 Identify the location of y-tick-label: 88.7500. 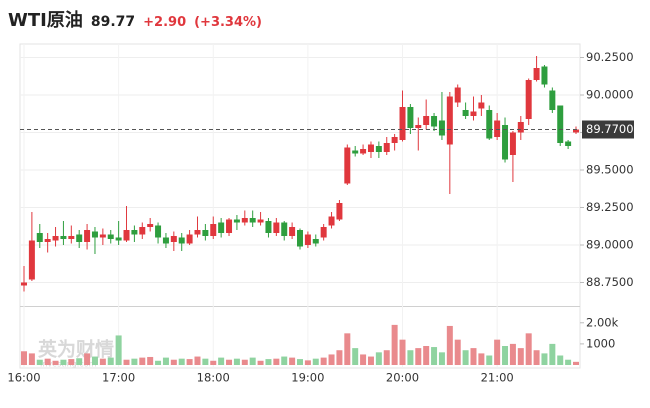
(610, 282).